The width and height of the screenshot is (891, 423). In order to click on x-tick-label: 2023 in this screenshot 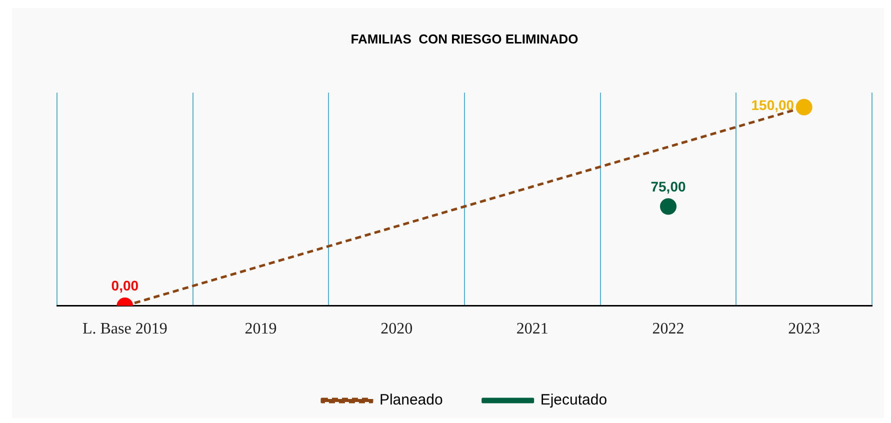, I will do `click(804, 329)`.